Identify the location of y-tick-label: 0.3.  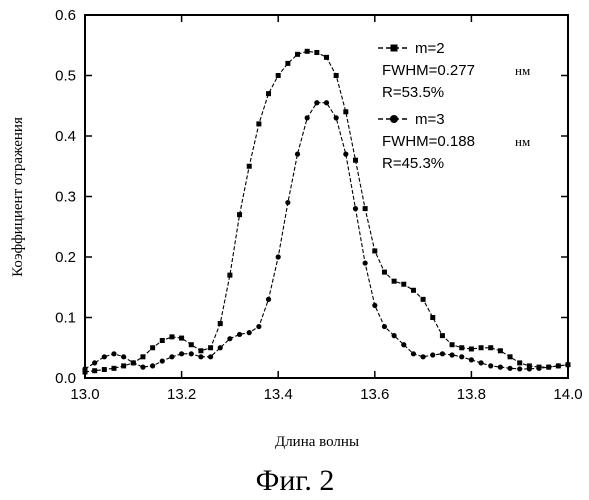
(65, 197).